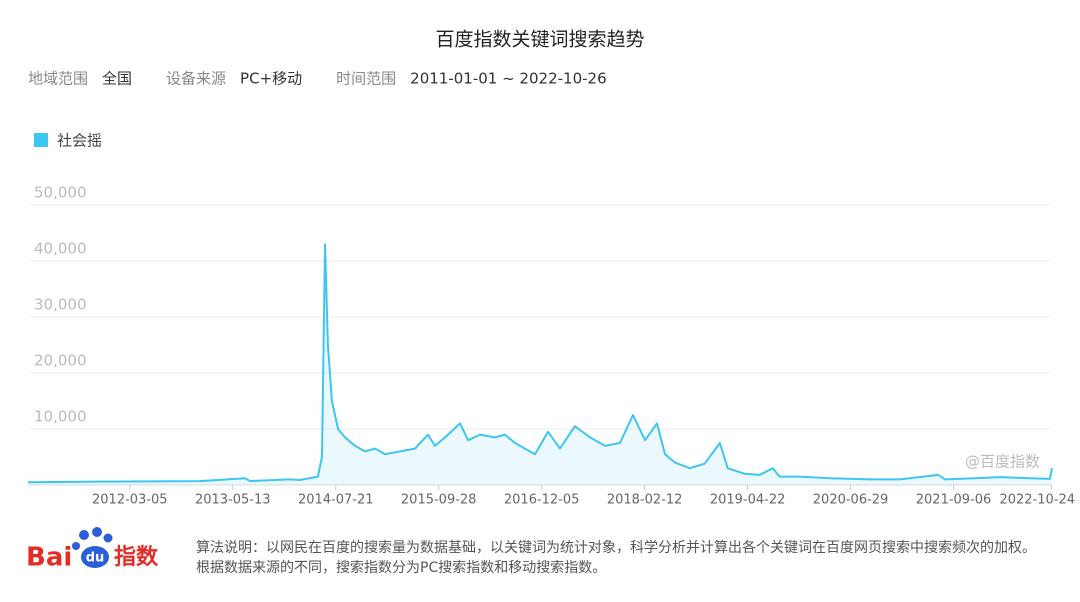 The height and width of the screenshot is (602, 1080). What do you see at coordinates (542, 500) in the screenshot?
I see `x-tick-label: 2016-12-05` at bounding box center [542, 500].